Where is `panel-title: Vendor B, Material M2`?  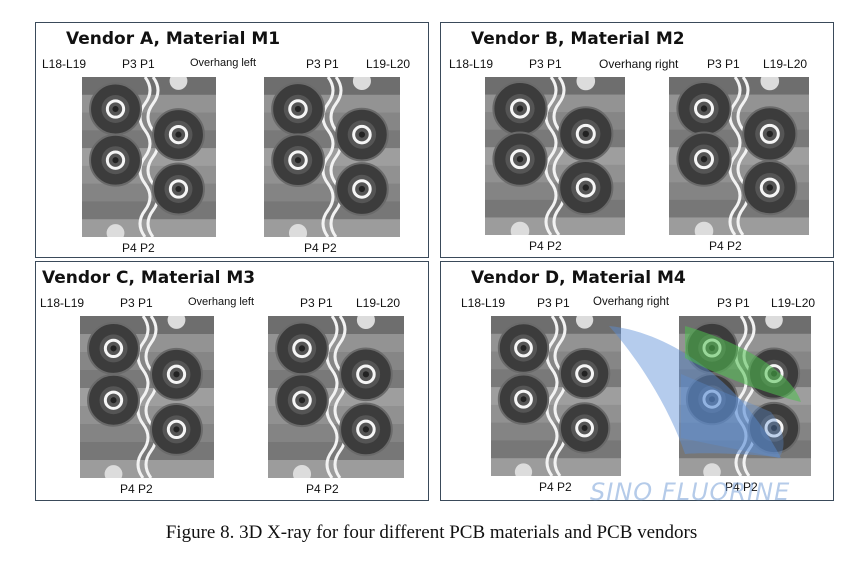
panel-title: Vendor B, Material M2 is located at coordinates (578, 39).